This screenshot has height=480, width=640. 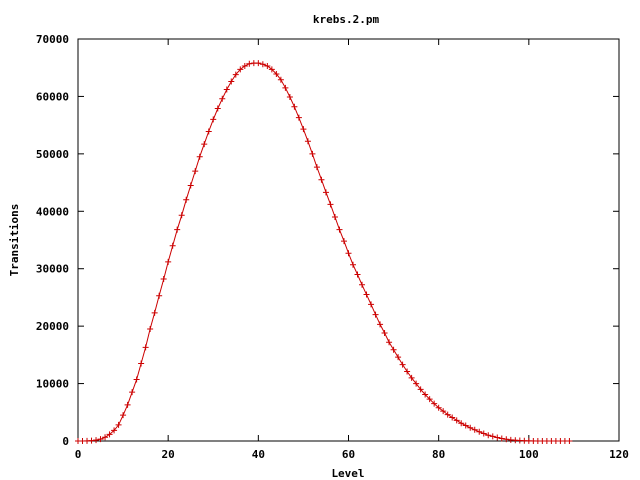 I want to click on x-tick-label: 40, so click(x=258, y=454).